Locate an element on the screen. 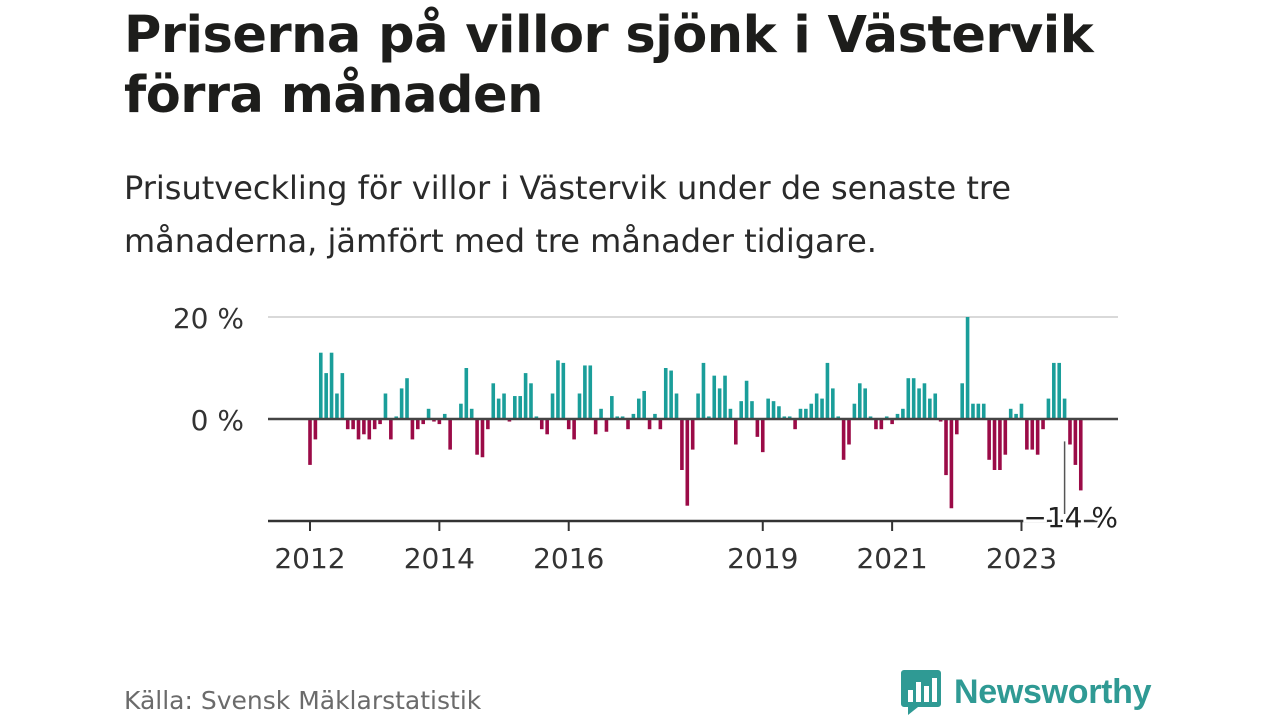 This screenshot has height=720, width=1280. brand-name: Newsworthy is located at coordinates (1053, 691).